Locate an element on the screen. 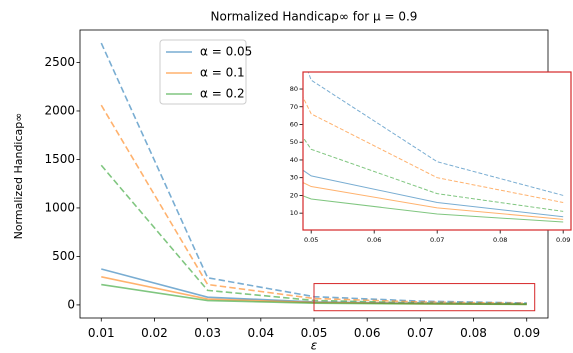 Image resolution: width=573 pixels, height=353 pixels. y-tick-label: 30 is located at coordinates (294, 178).